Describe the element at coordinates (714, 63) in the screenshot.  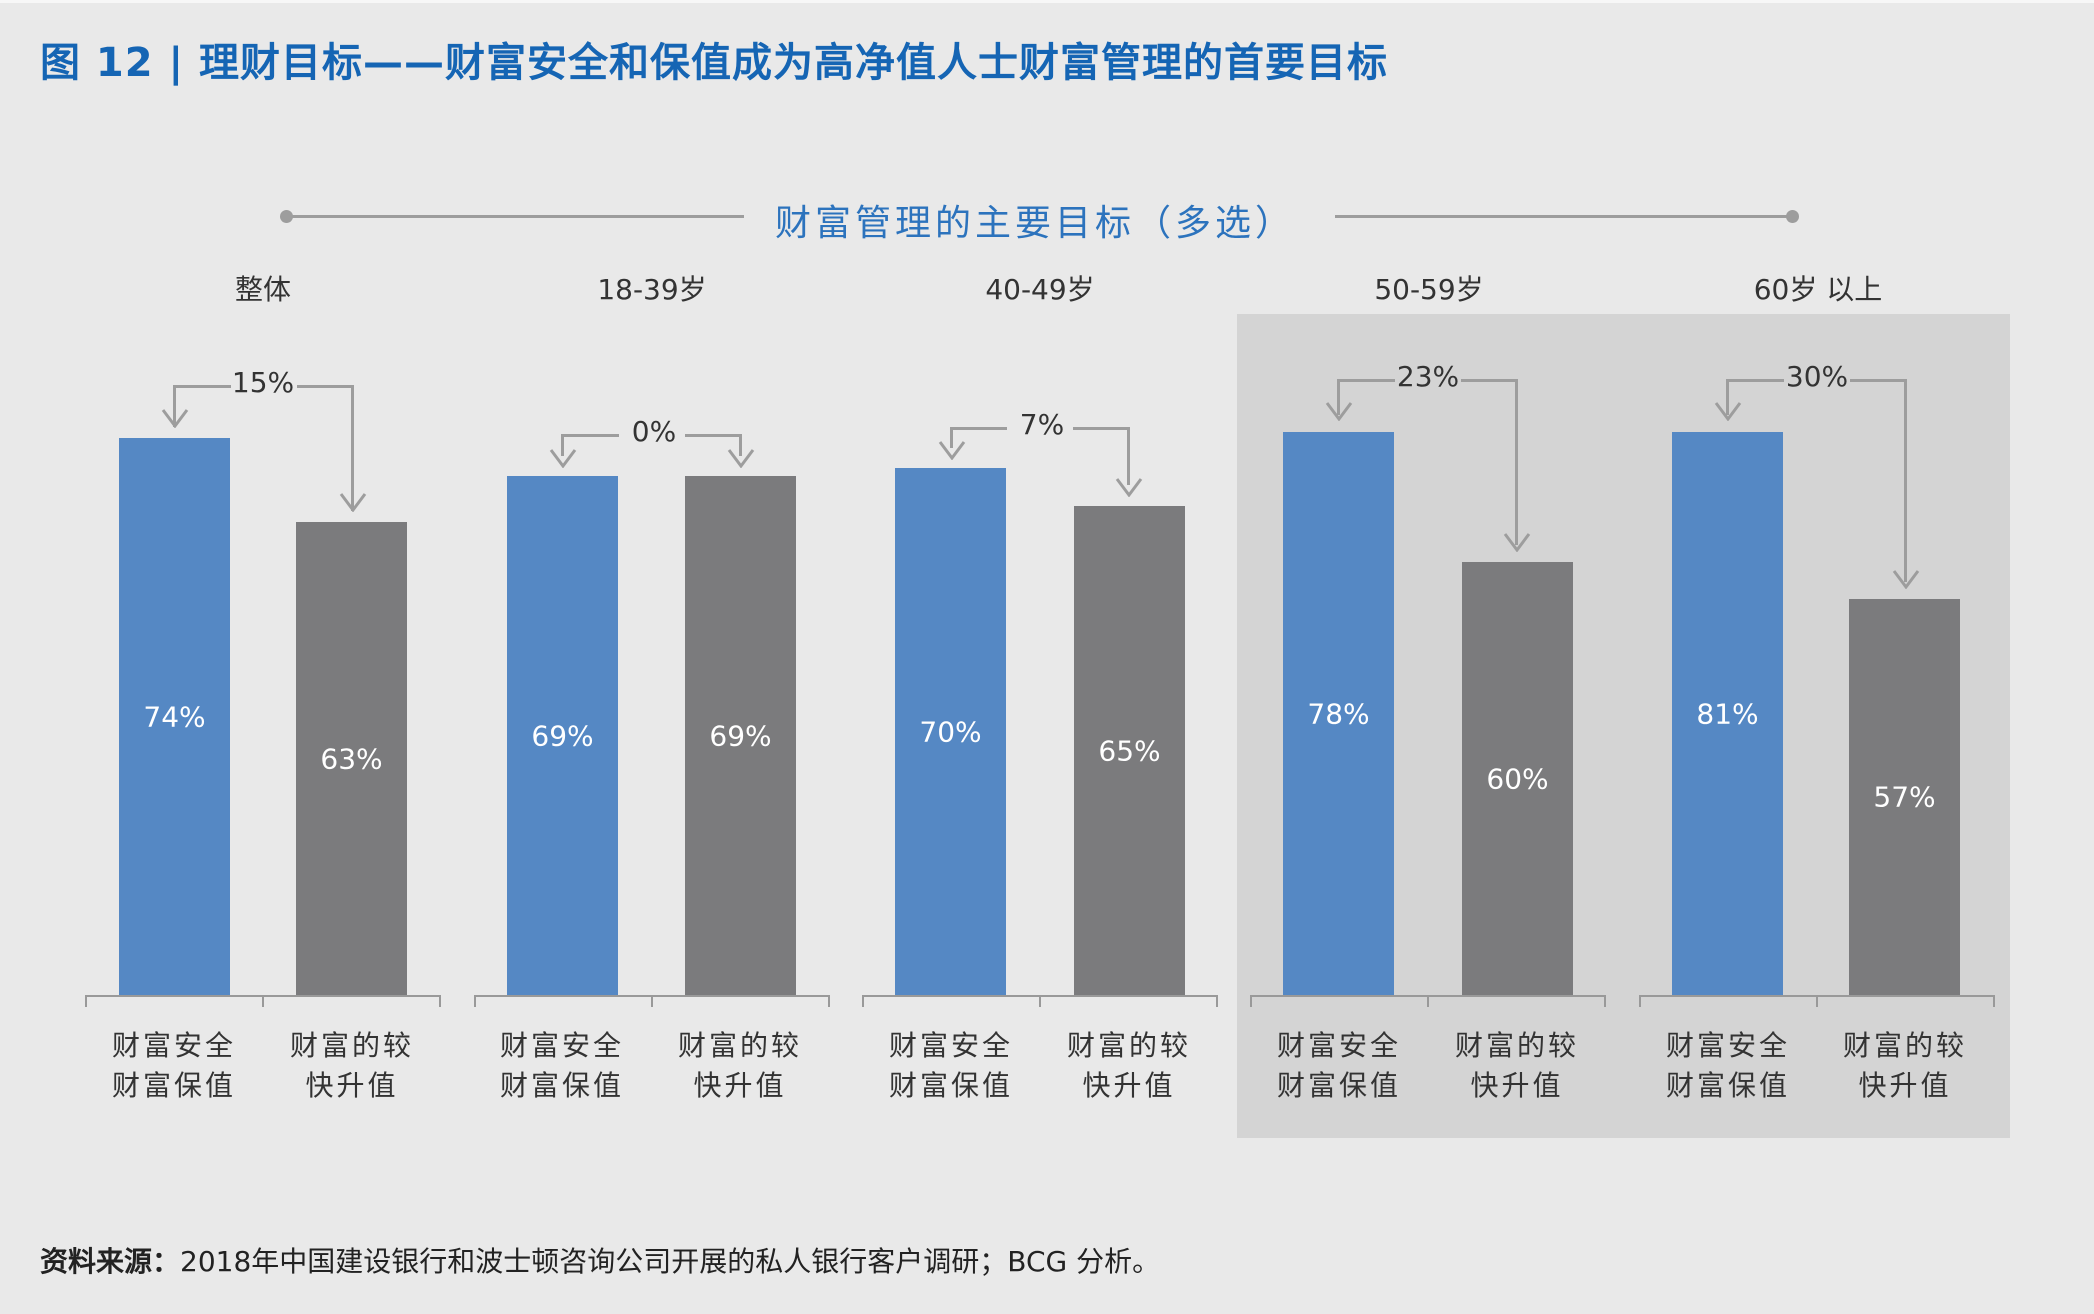
I see `figure-title: 图 12 | 理财目标——财富安全和保值成为高净值人士财富管理的首要目标` at that location.